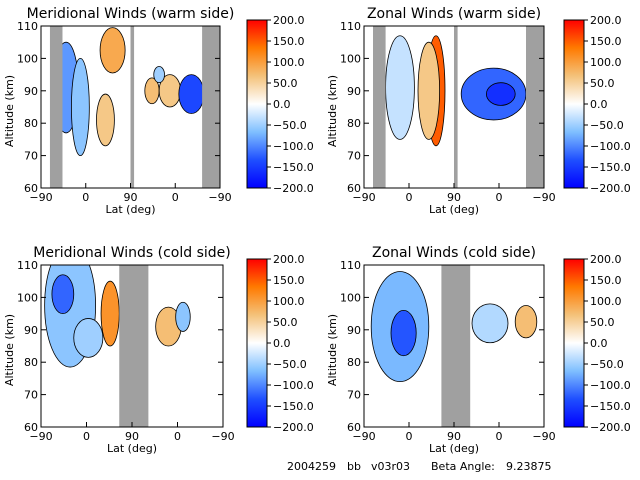 The height and width of the screenshot is (480, 640). What do you see at coordinates (131, 14) in the screenshot?
I see `chart-title: Meridional Winds (warm side)` at bounding box center [131, 14].